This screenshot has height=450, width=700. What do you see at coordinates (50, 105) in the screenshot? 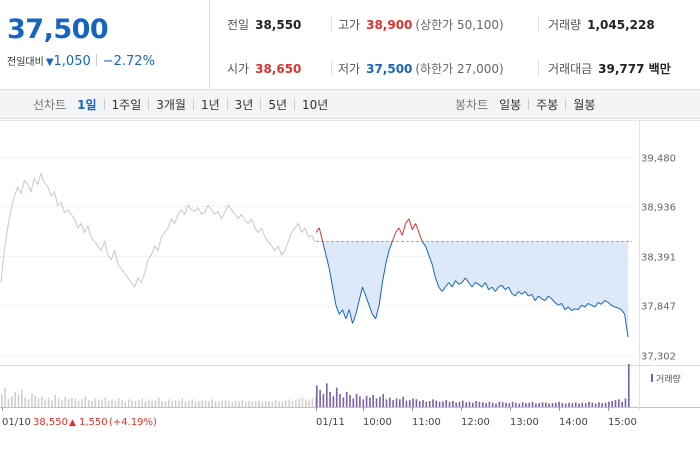
I see `line-chart-label: 선차트` at bounding box center [50, 105].